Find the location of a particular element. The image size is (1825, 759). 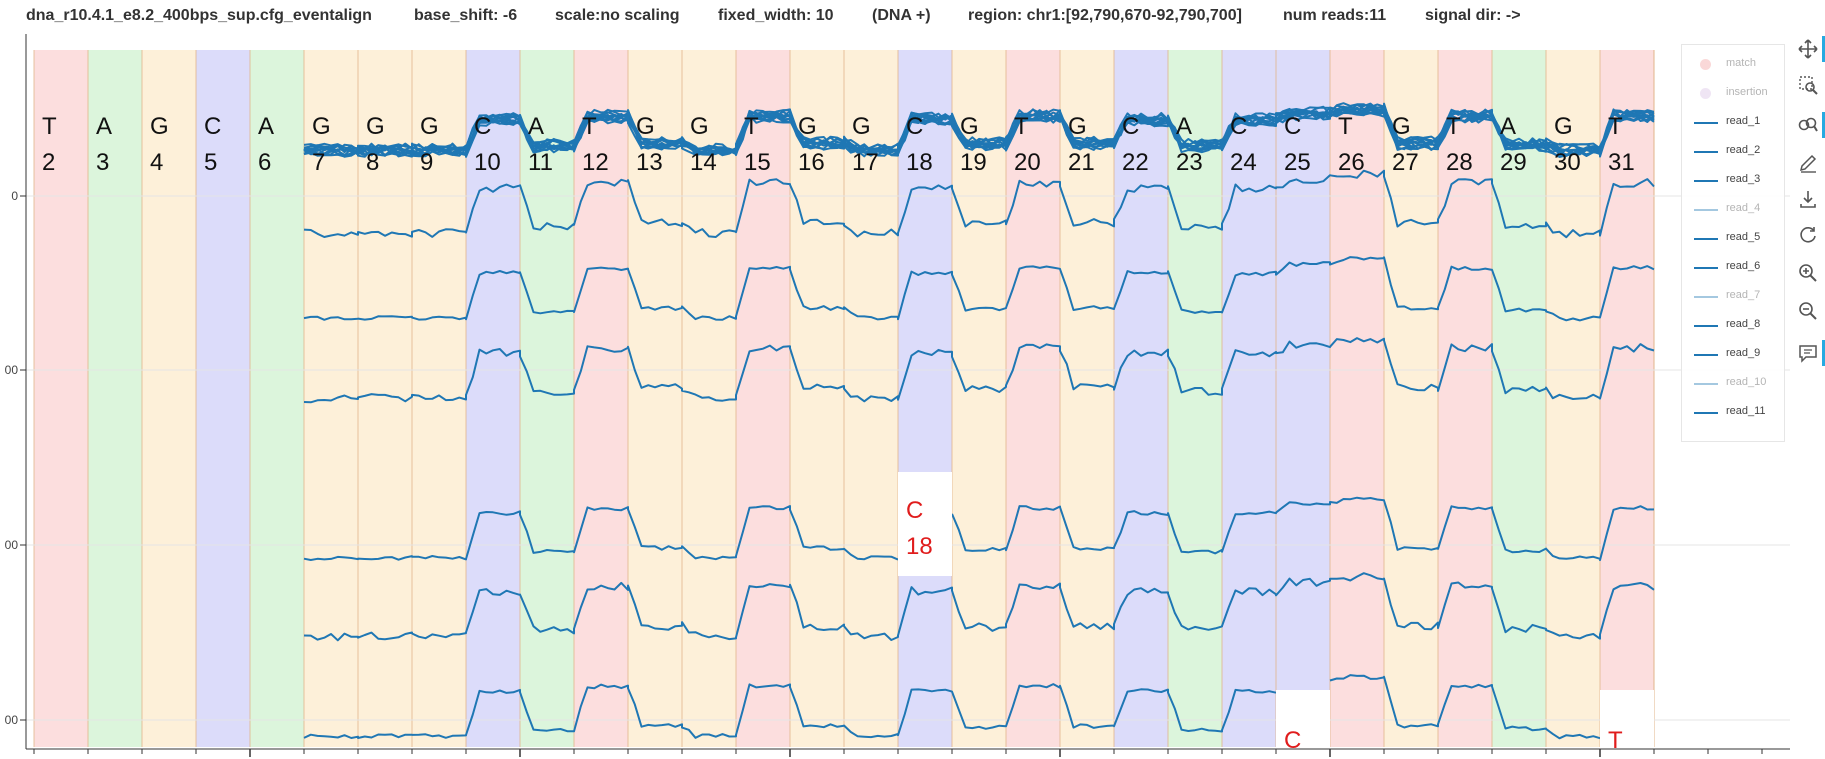

hover-tool is located at coordinates (1809, 353).